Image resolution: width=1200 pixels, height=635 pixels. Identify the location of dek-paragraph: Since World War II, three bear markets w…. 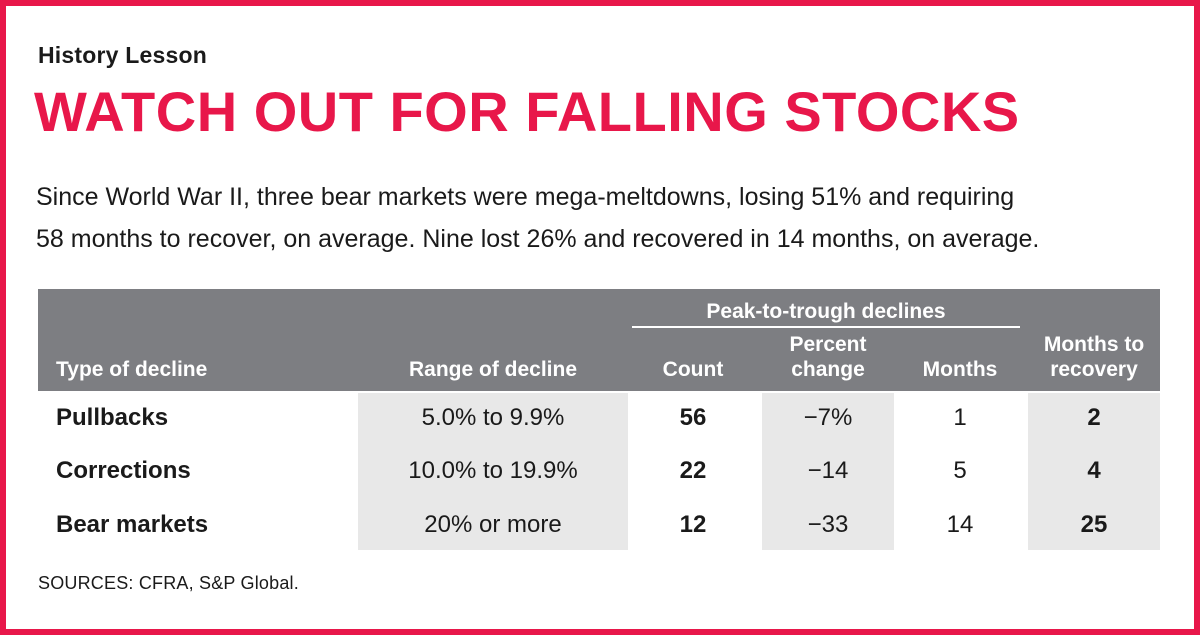
(601, 218).